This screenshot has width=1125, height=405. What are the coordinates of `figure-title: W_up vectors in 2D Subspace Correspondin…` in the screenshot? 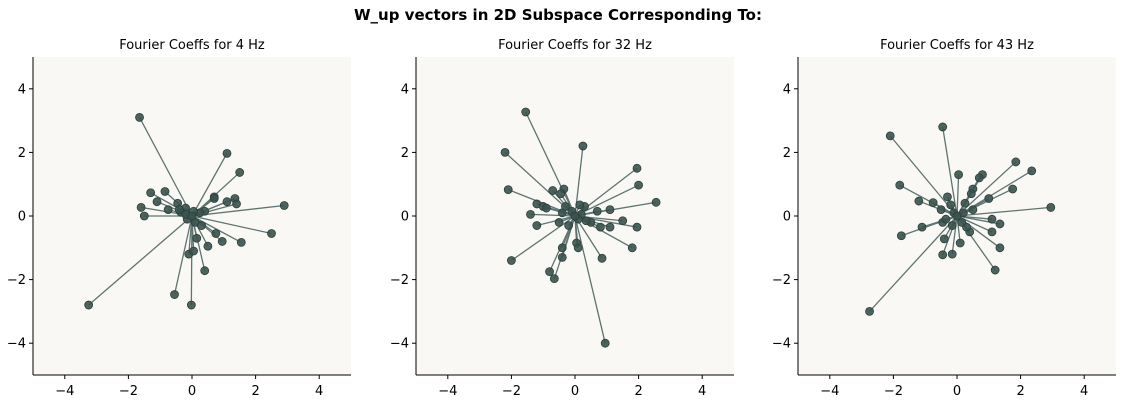 It's located at (558, 15).